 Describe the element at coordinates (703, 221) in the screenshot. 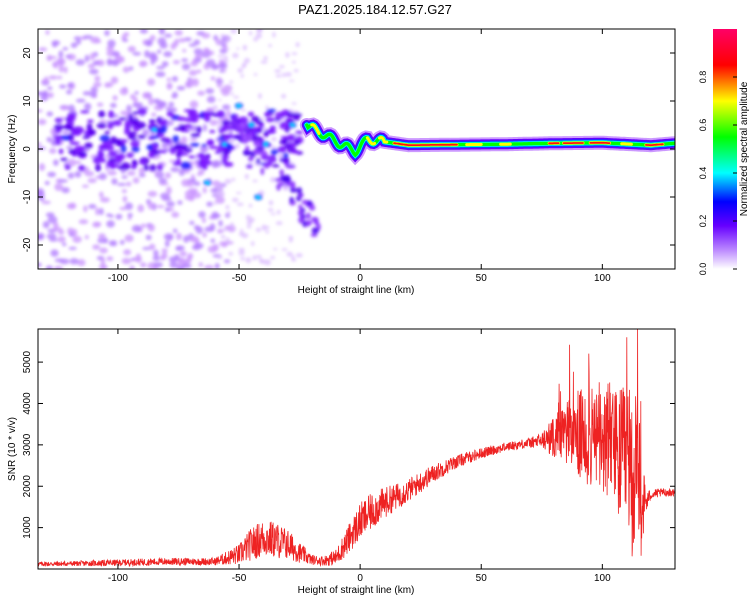

I see `colorbar-tick-label: 0.2` at that location.